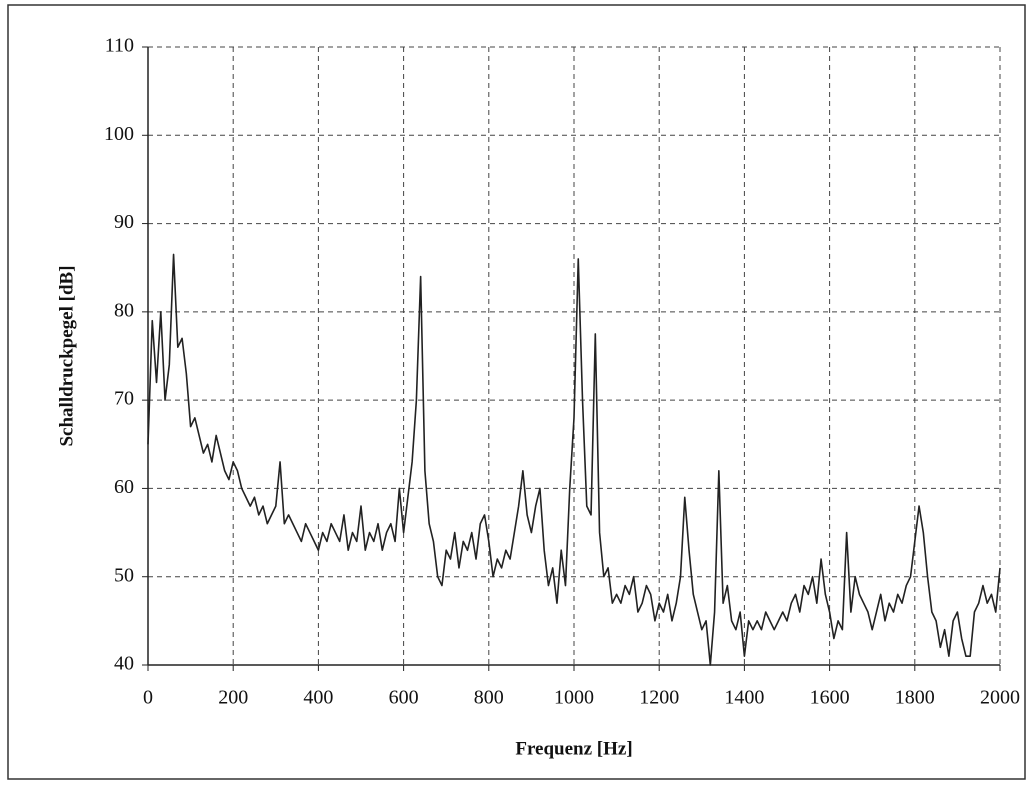 This screenshot has width=1034, height=787. I want to click on y-tick-label: 90, so click(124, 222).